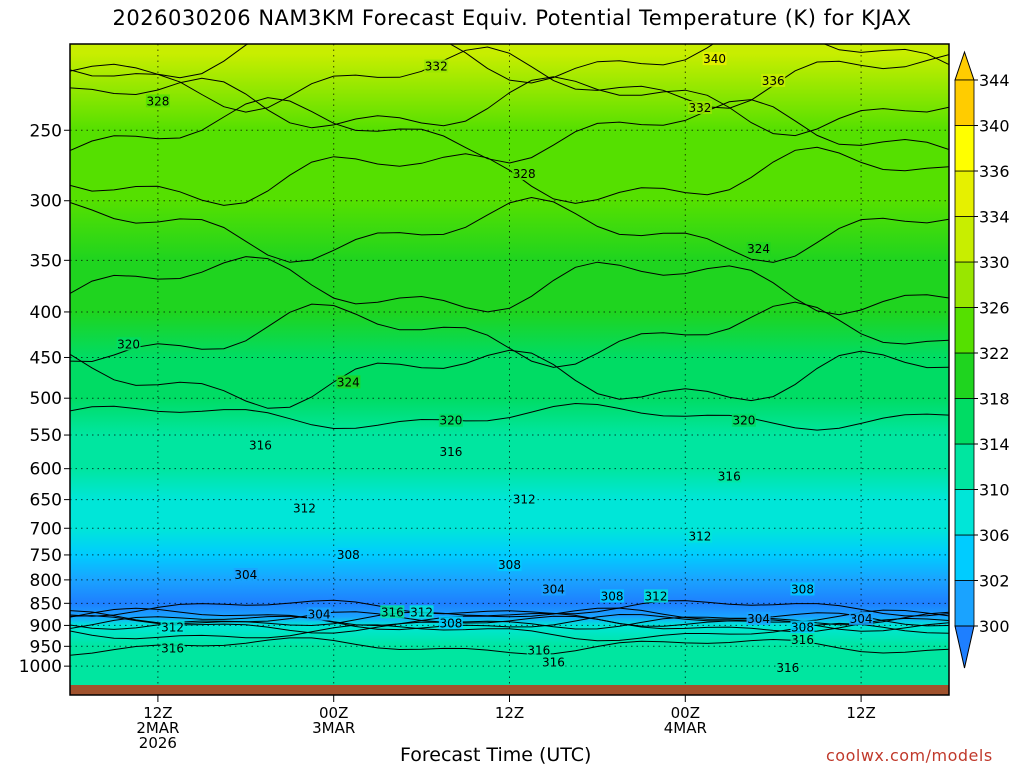  What do you see at coordinates (46, 556) in the screenshot?
I see `y-tick-label: 750` at bounding box center [46, 556].